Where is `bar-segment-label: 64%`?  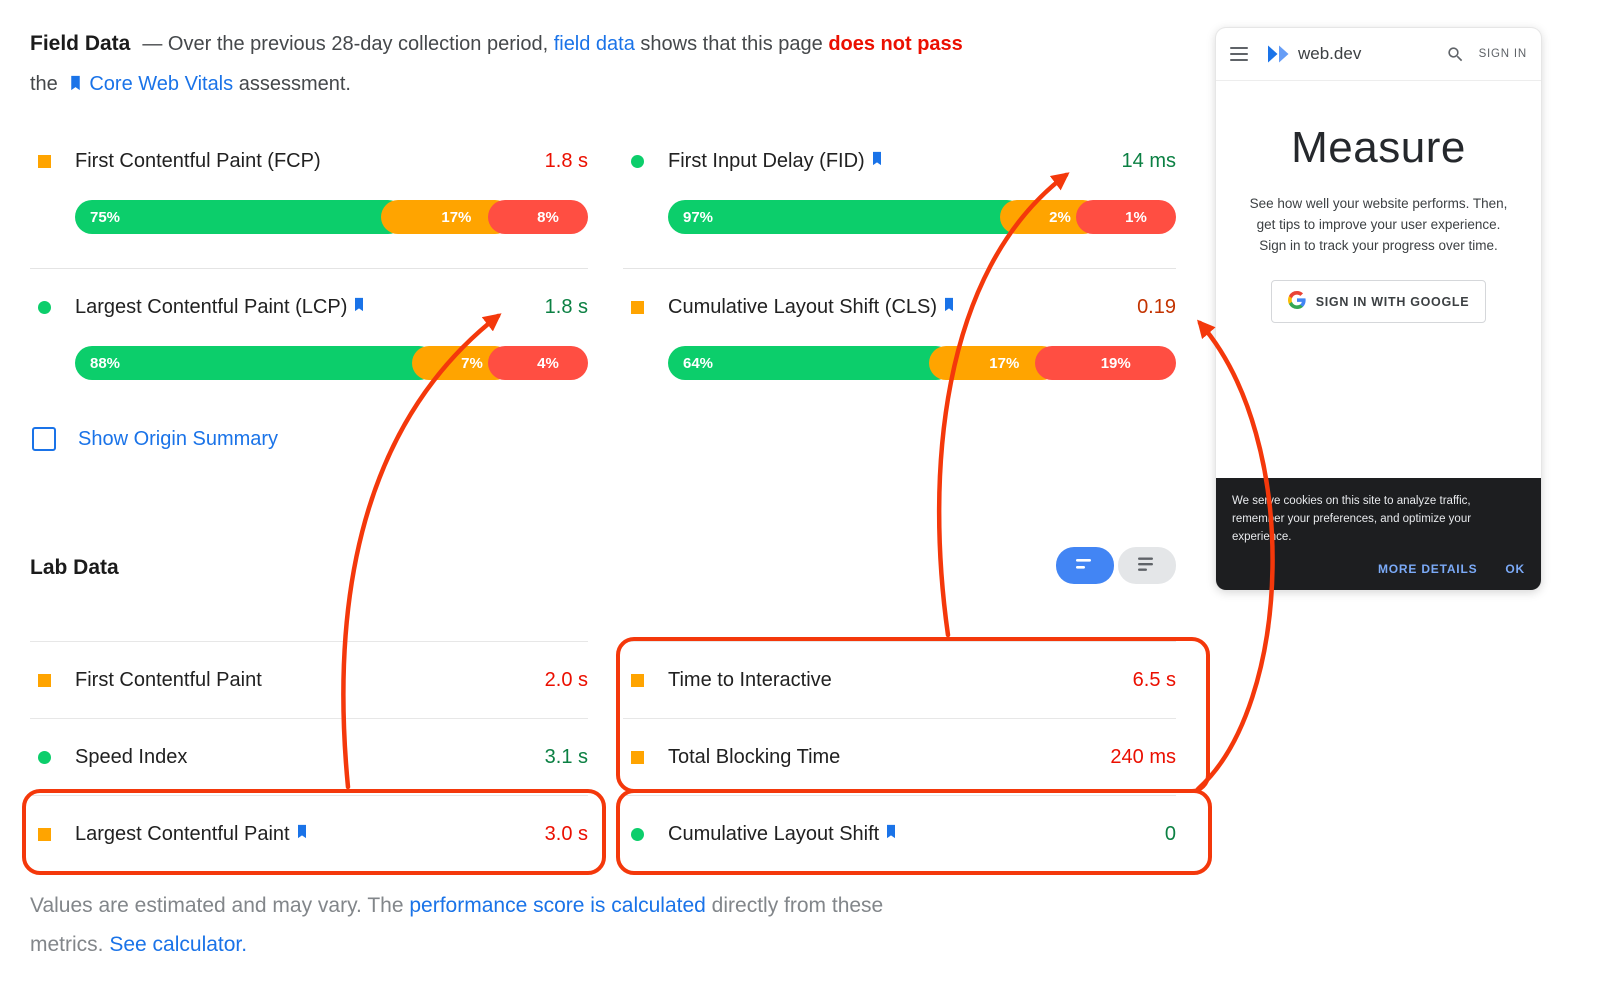 bar-segment-label: 64% is located at coordinates (698, 363).